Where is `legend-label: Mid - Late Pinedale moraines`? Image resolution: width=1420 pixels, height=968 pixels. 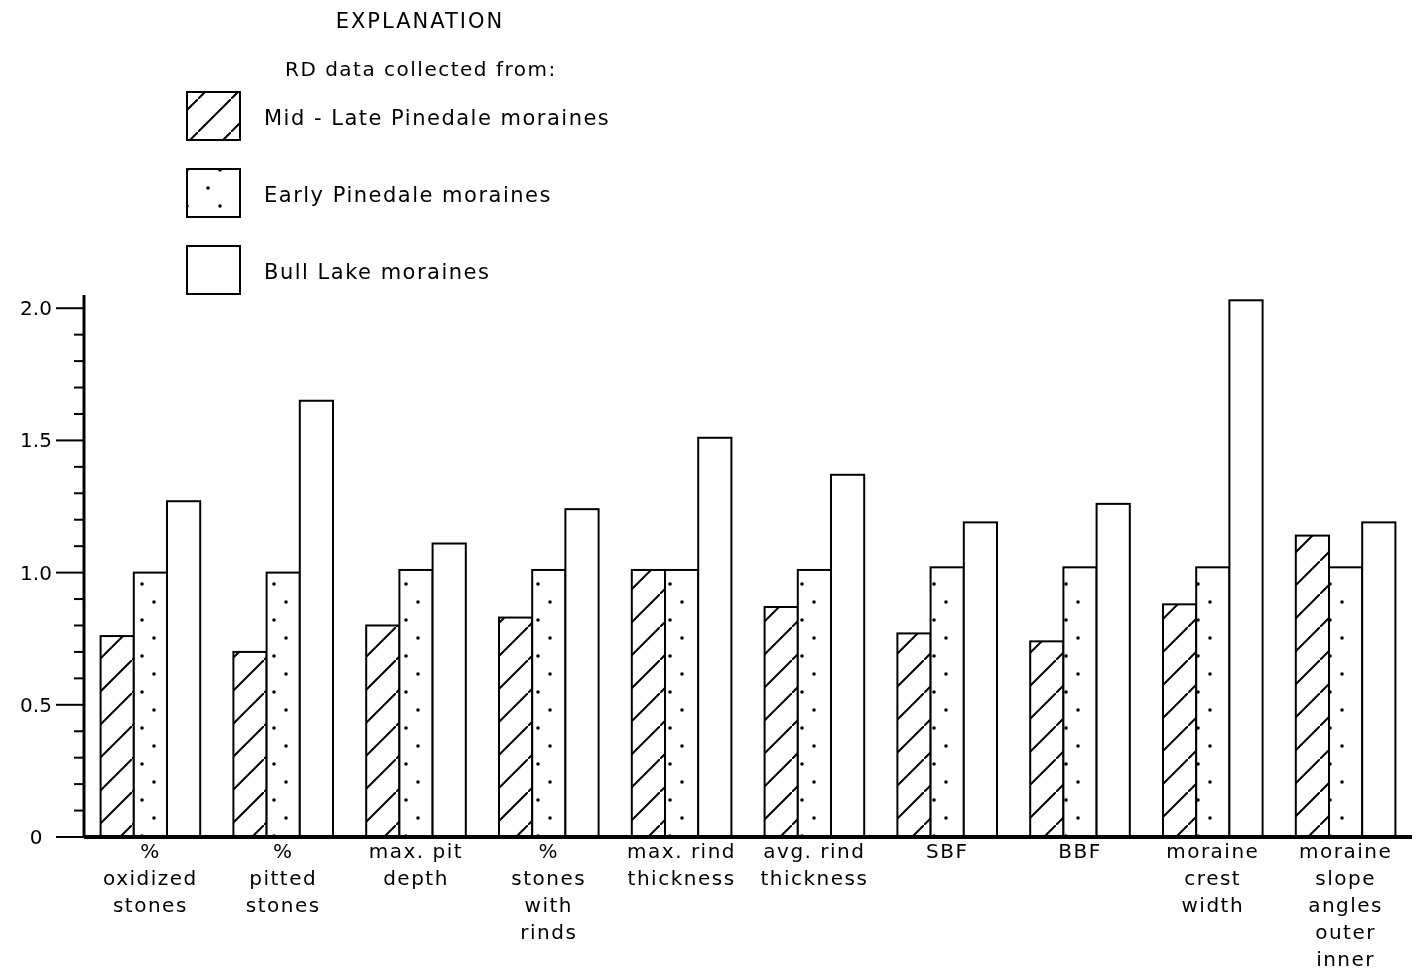
legend-label: Mid - Late Pinedale moraines is located at coordinates (437, 118).